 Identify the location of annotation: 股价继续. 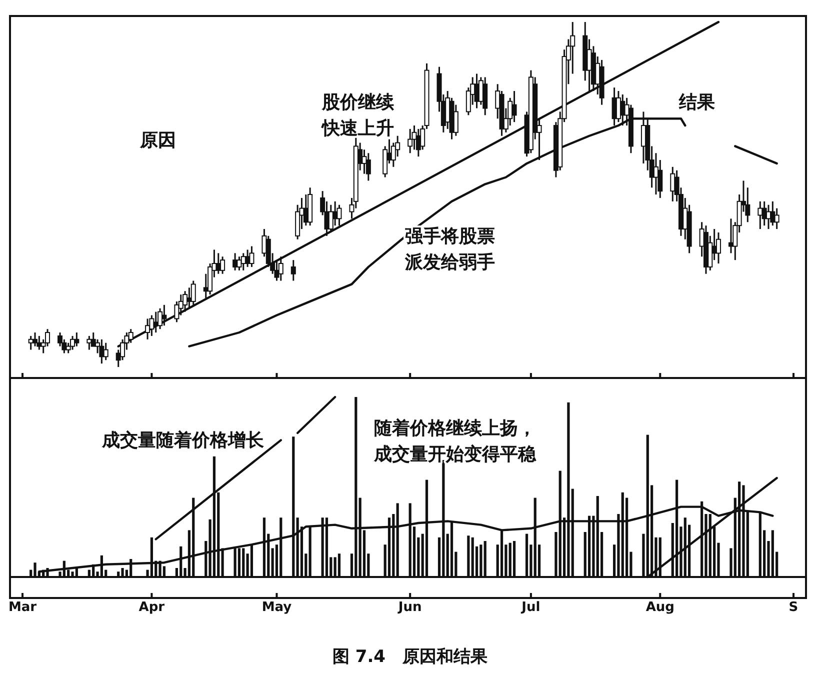
(358, 102).